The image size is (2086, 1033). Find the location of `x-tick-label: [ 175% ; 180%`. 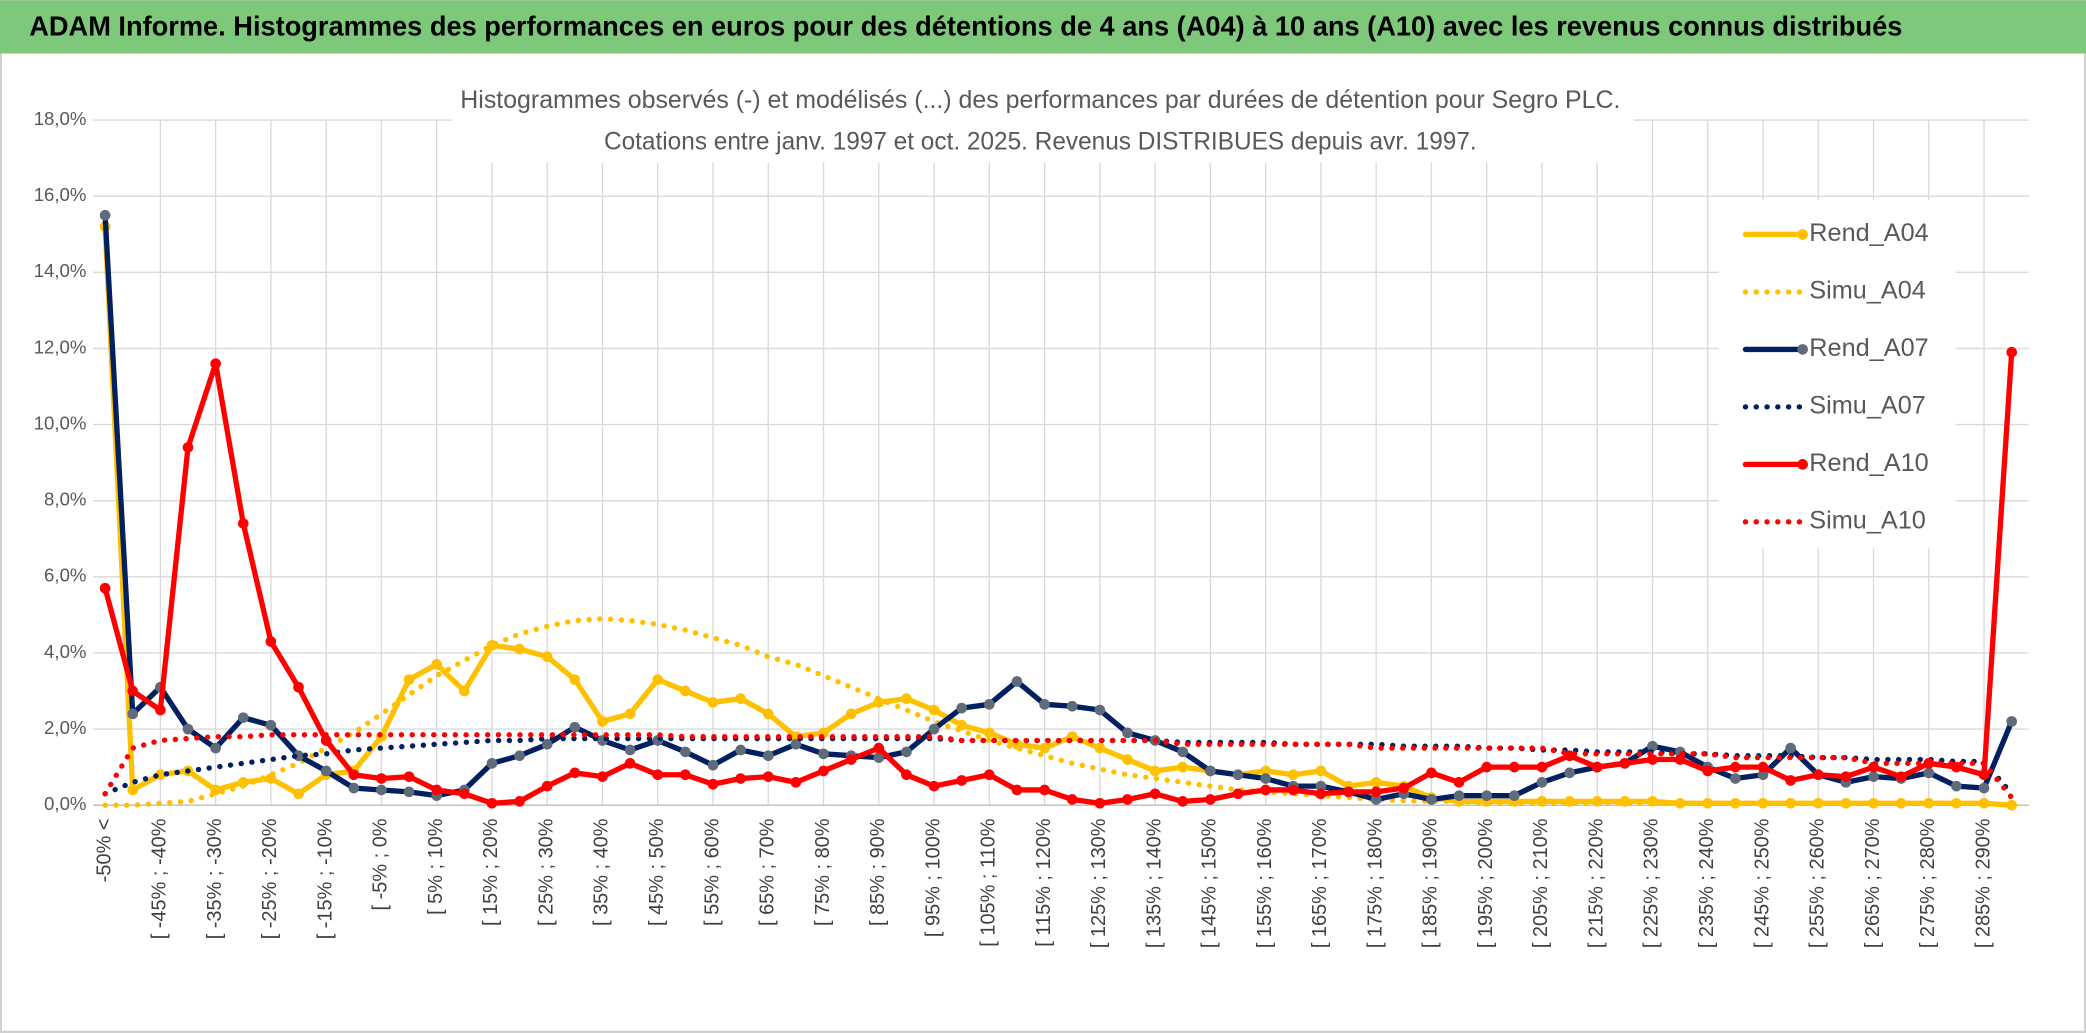

x-tick-label: [ 175% ; 180% is located at coordinates (1375, 883).